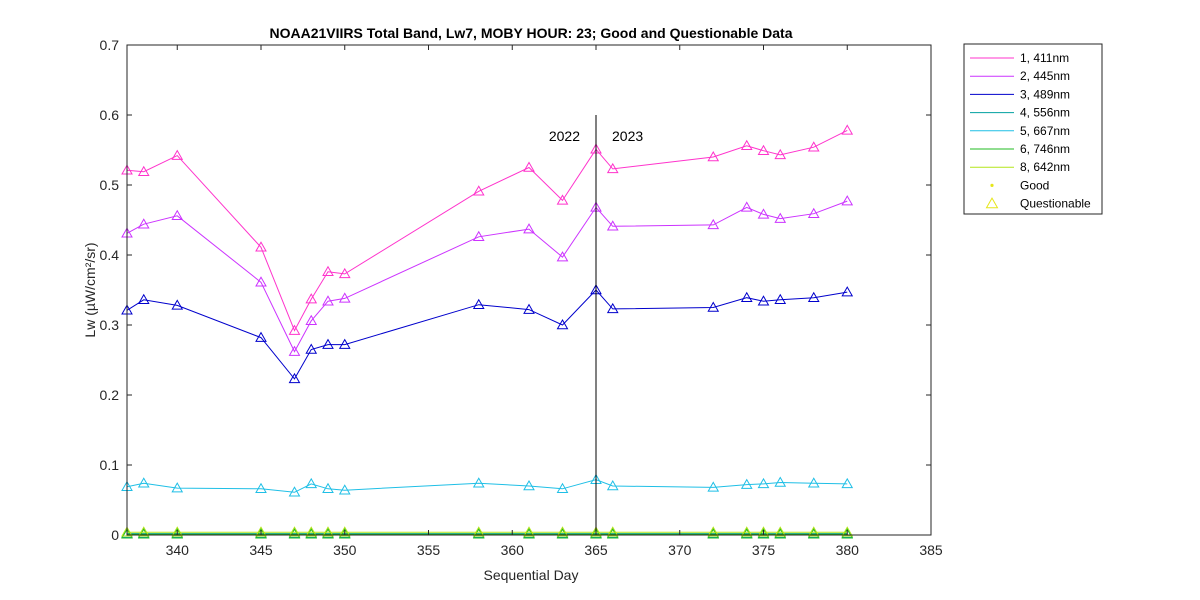 The height and width of the screenshot is (600, 1200). What do you see at coordinates (1055, 204) in the screenshot?
I see `legend-label: Questionable` at bounding box center [1055, 204].